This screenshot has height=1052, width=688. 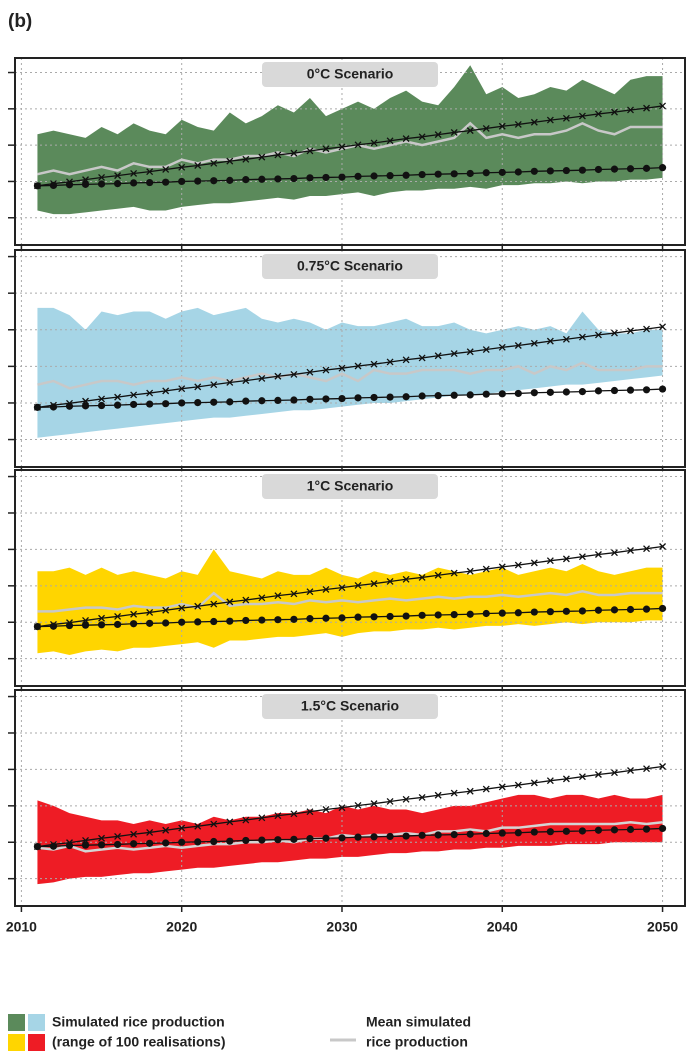 I want to click on x-tick-label: 2020, so click(x=181, y=927).